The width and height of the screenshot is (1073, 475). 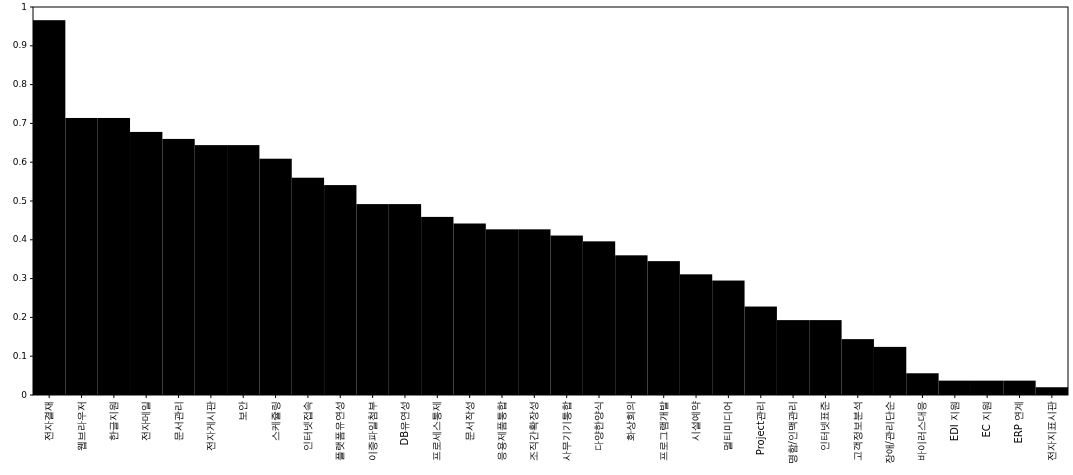 What do you see at coordinates (19, 355) in the screenshot?
I see `y-tick-label: 0.1` at bounding box center [19, 355].